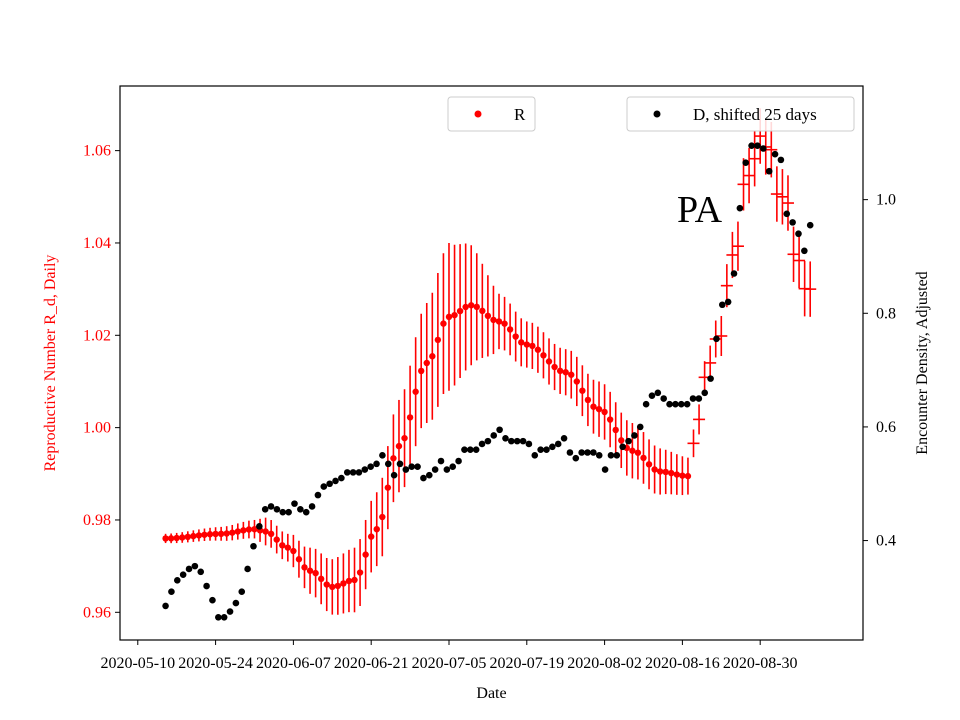 This screenshot has height=720, width=960. What do you see at coordinates (97, 335) in the screenshot?
I see `left-y-tick-label: 1.02` at bounding box center [97, 335].